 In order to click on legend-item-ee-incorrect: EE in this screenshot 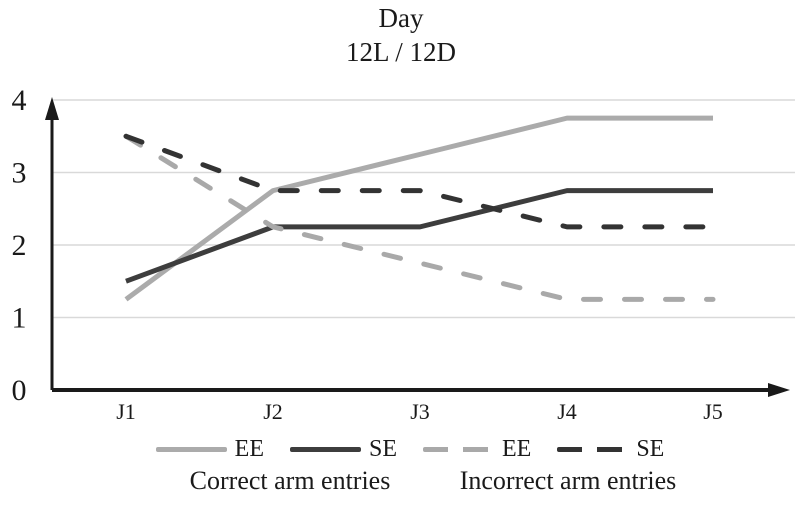, I will do `click(477, 449)`.